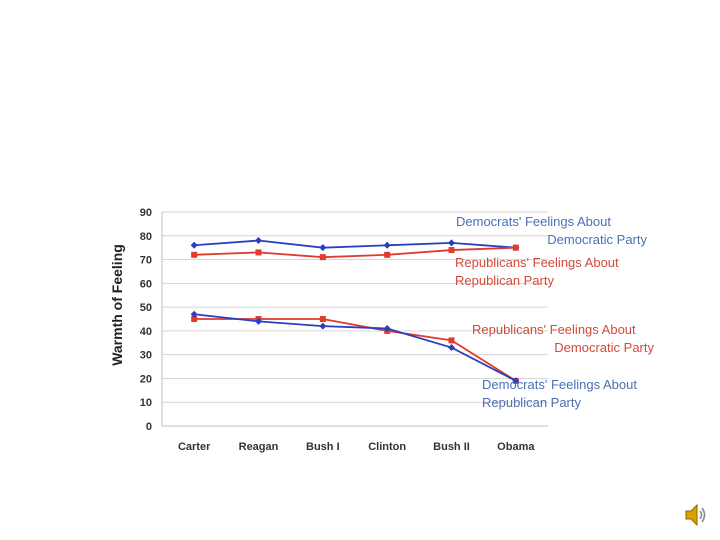 The width and height of the screenshot is (720, 540). I want to click on x-tick-label: Obama, so click(516, 447).